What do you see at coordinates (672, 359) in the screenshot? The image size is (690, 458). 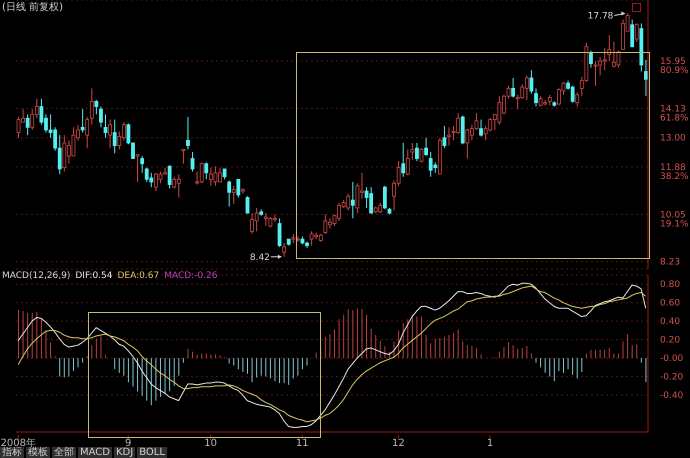 I see `y-tick-label: -0.00` at bounding box center [672, 359].